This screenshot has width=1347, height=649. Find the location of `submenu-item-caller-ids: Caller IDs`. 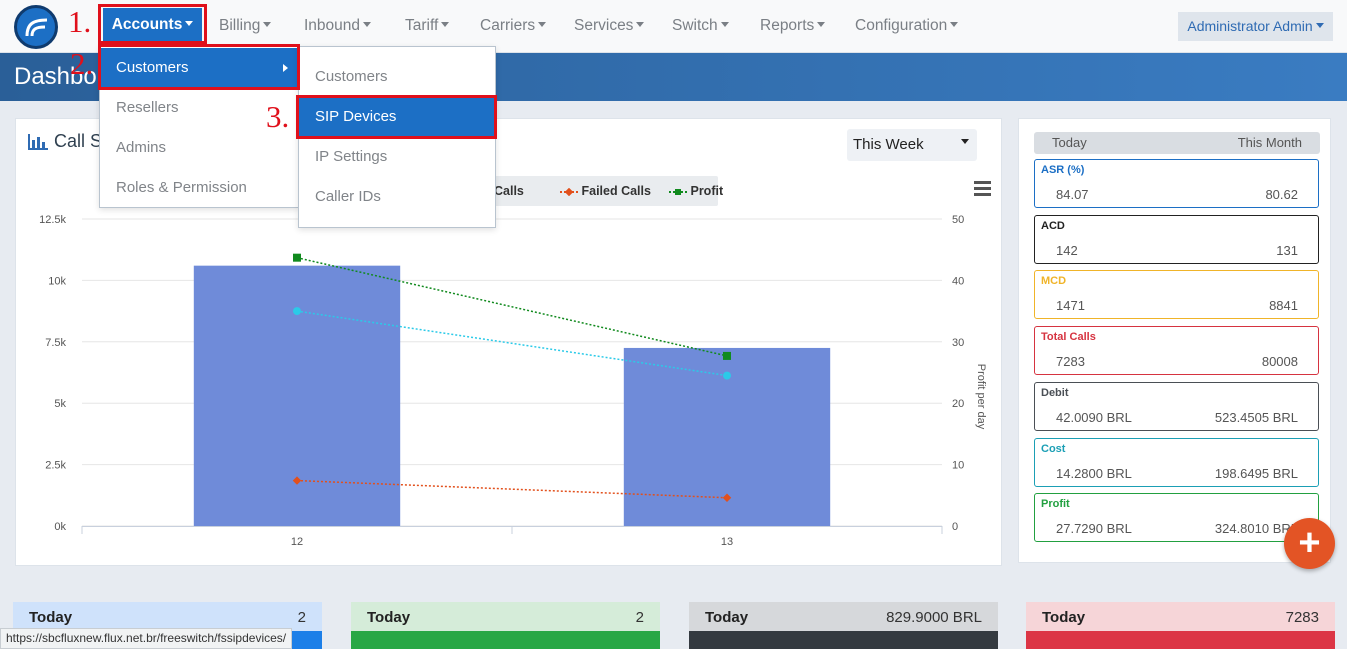

submenu-item-caller-ids: Caller IDs is located at coordinates (348, 196).